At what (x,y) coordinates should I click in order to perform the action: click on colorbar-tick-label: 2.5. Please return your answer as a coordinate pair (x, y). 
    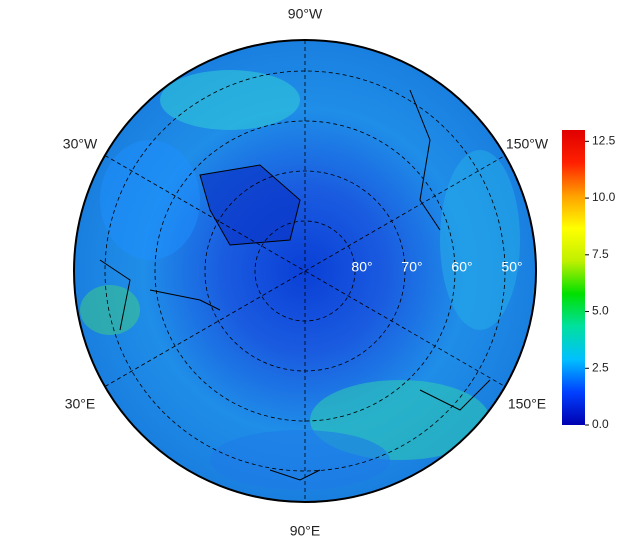
    Looking at the image, I should click on (600, 367).